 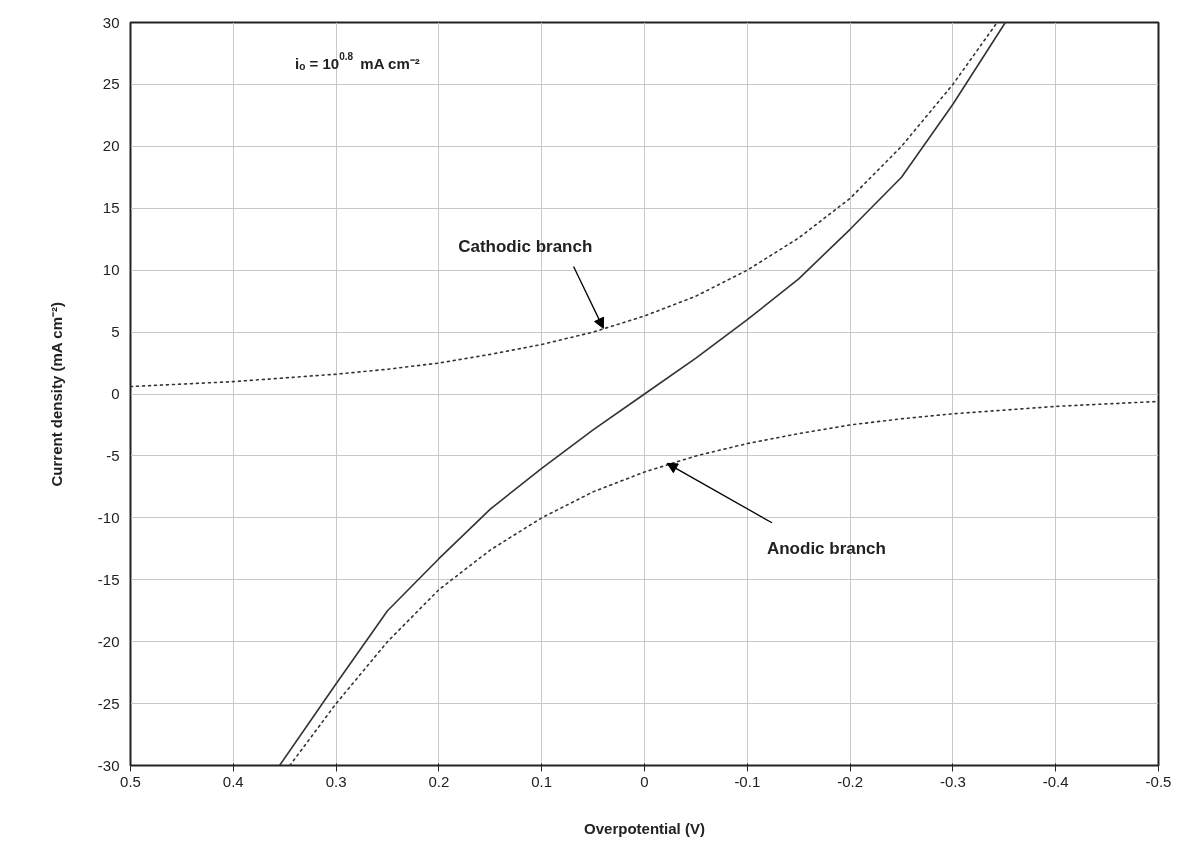 I want to click on x-tick-label: -0.4, so click(x=1055, y=781).